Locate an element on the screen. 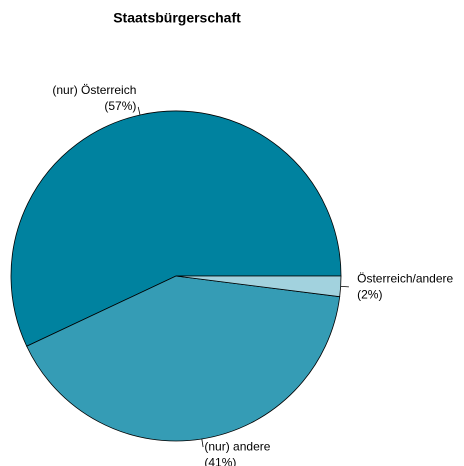  slice-label: Österreich/andere is located at coordinates (405, 279).